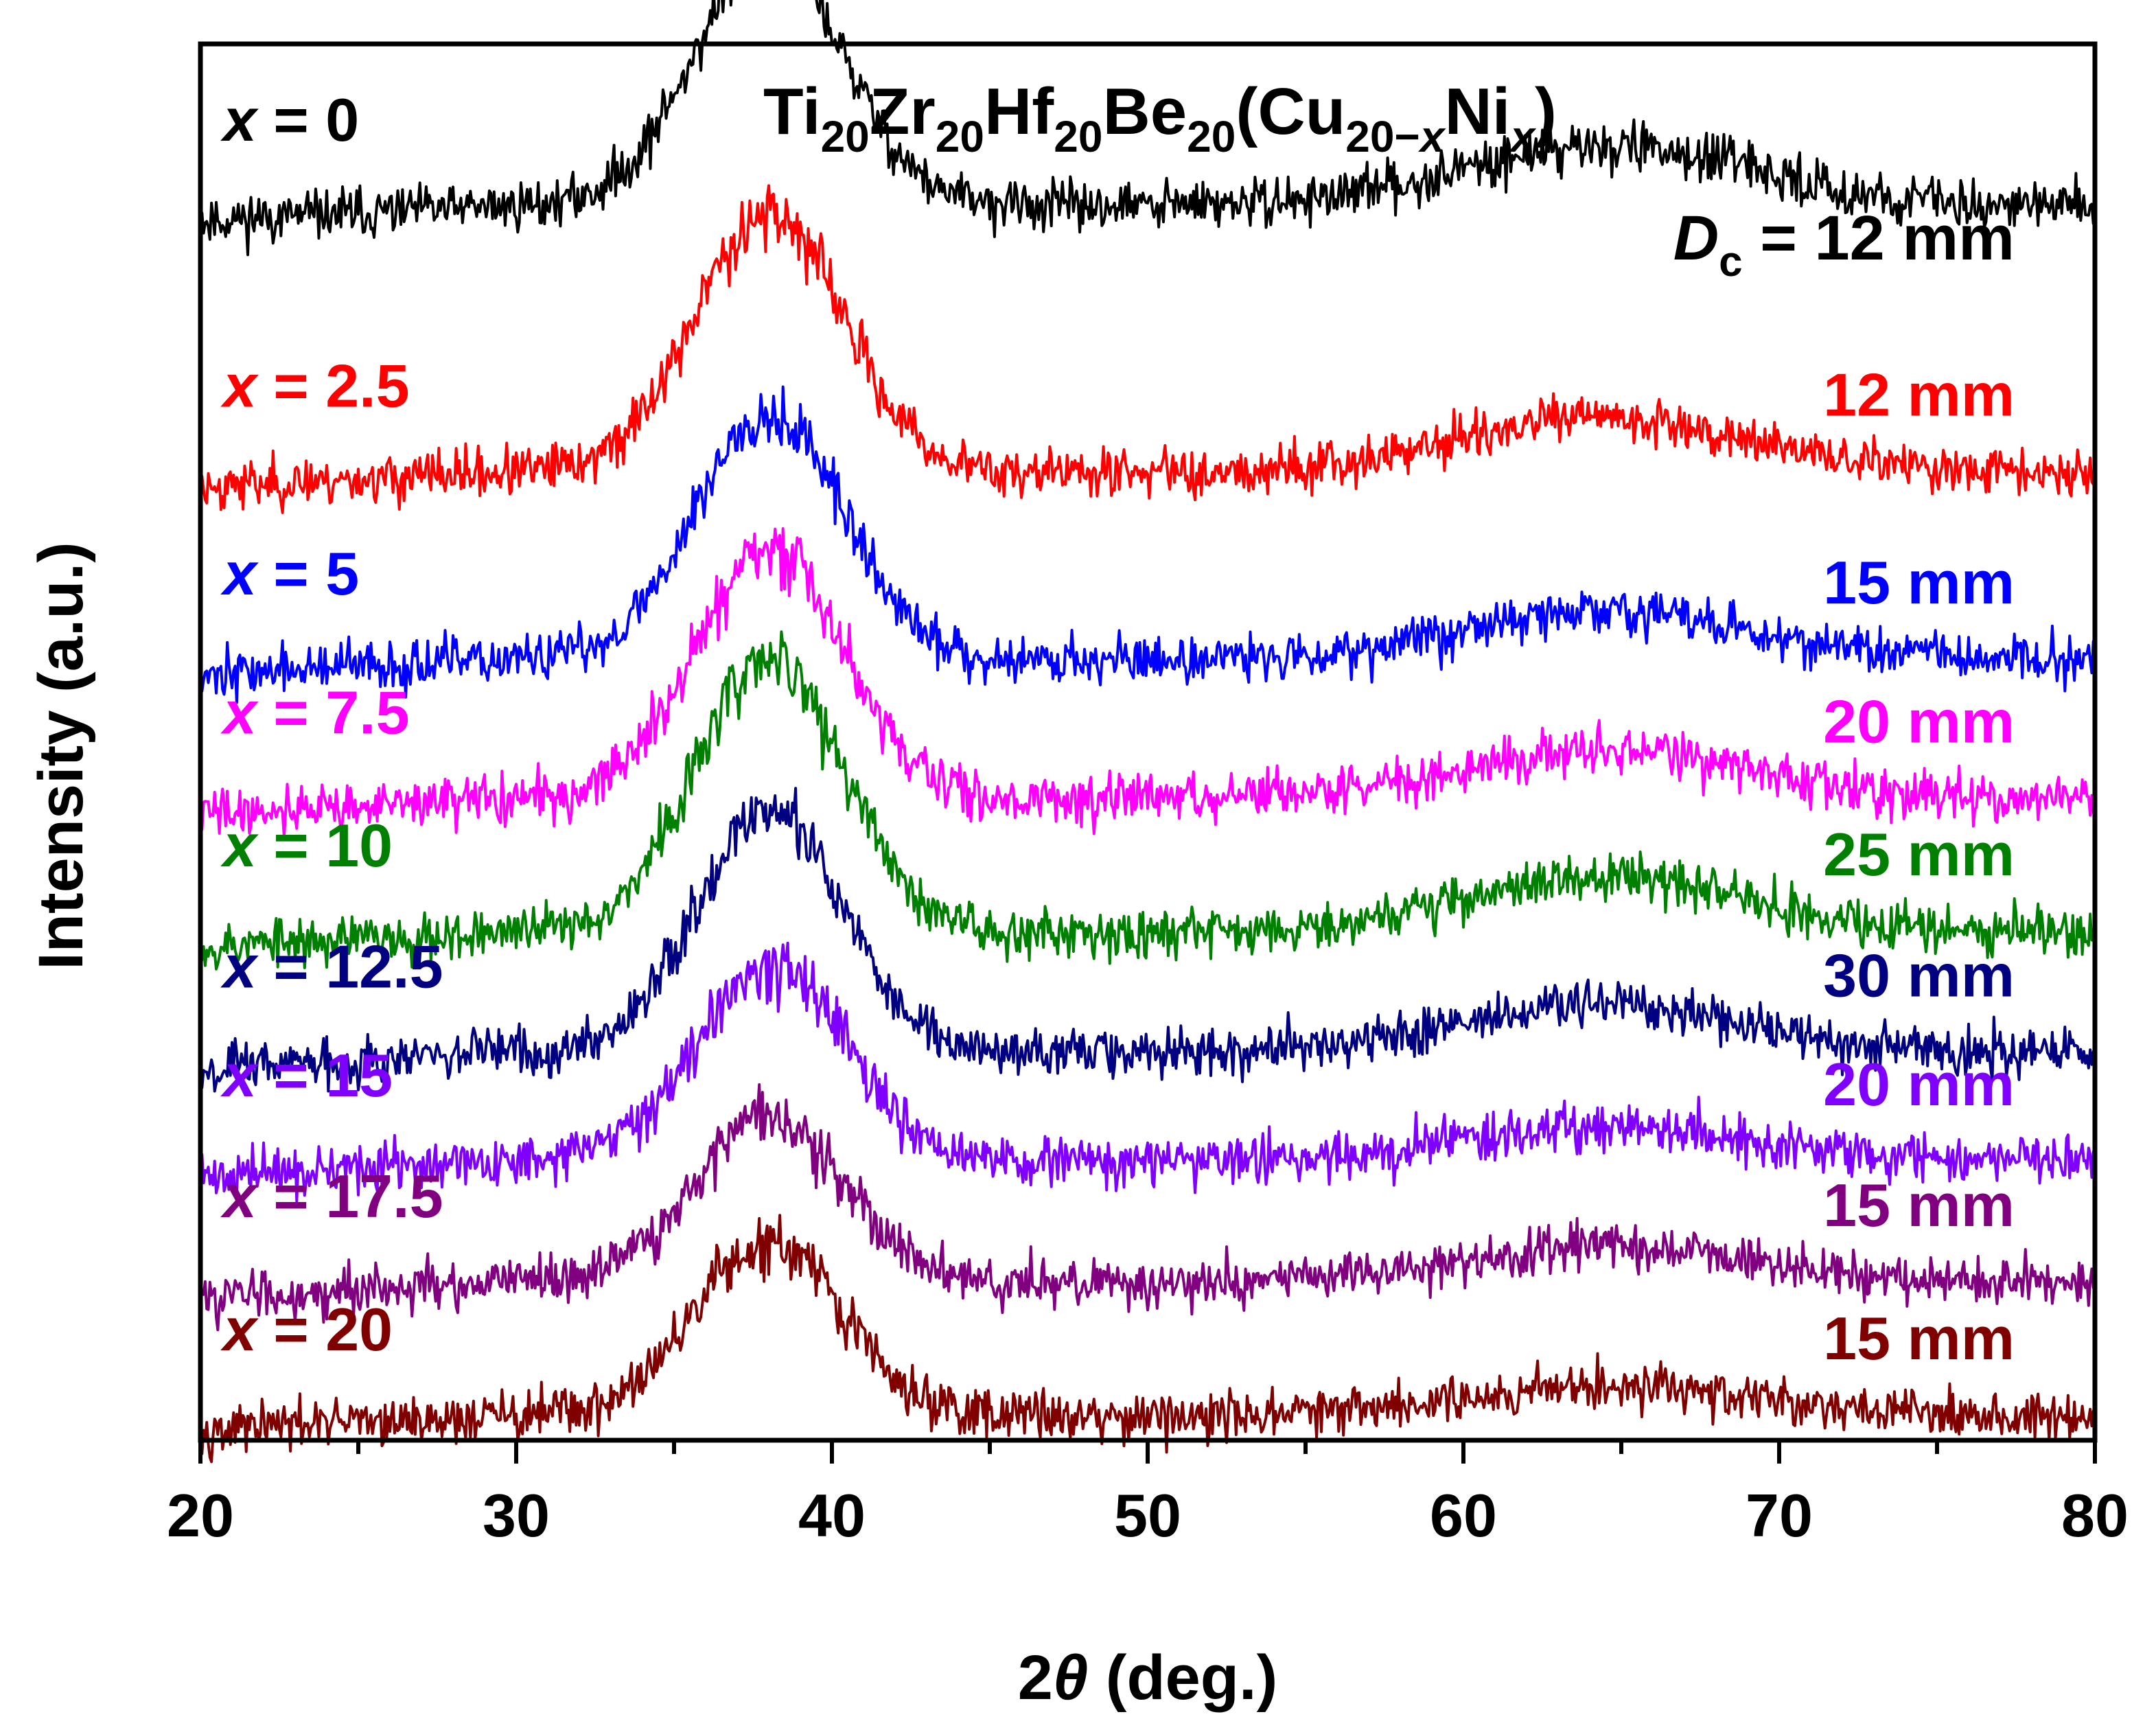 Image resolution: width=2156 pixels, height=1732 pixels. What do you see at coordinates (1147, 1515) in the screenshot?
I see `x-tick-label: 50` at bounding box center [1147, 1515].